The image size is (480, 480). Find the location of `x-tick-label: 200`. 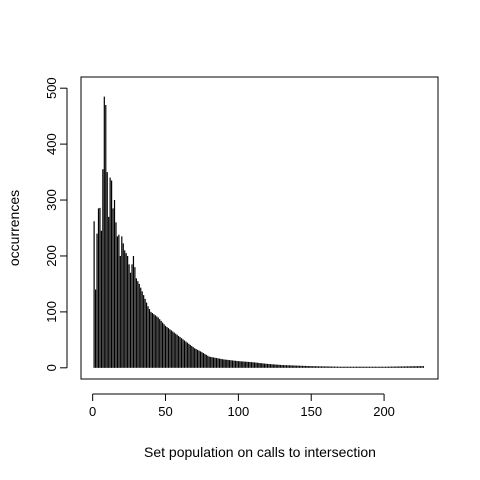

x-tick-label: 200 is located at coordinates (384, 411).